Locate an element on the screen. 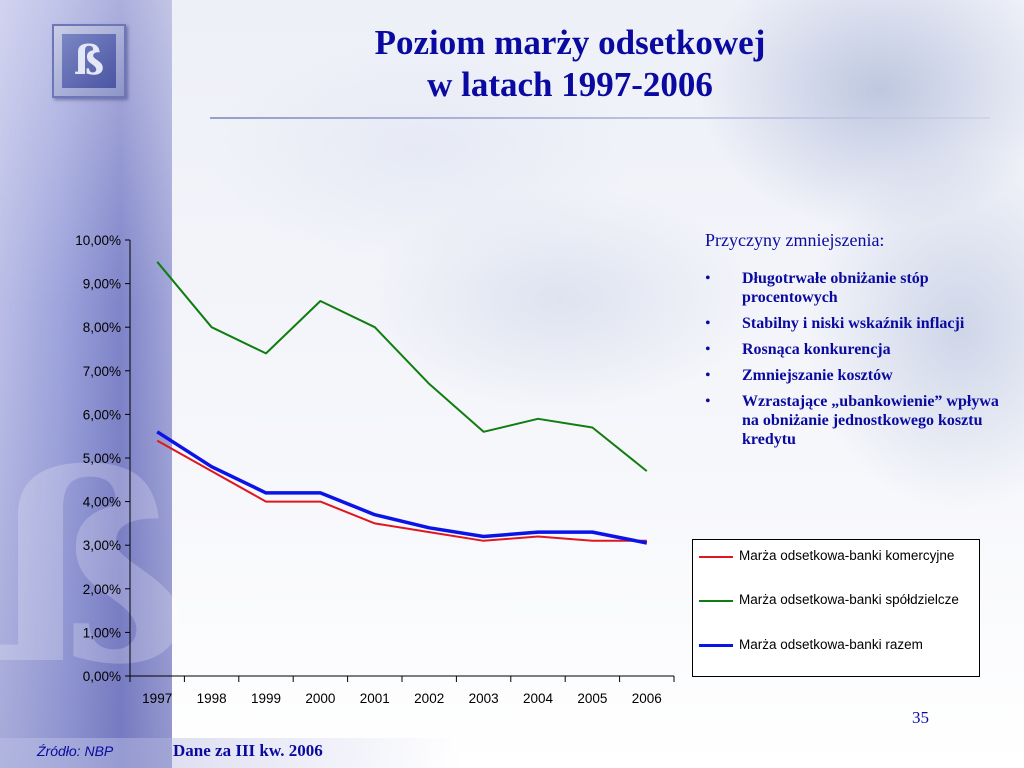 This screenshot has height=768, width=1024. y-tick-label: 9,00% is located at coordinates (102, 284).